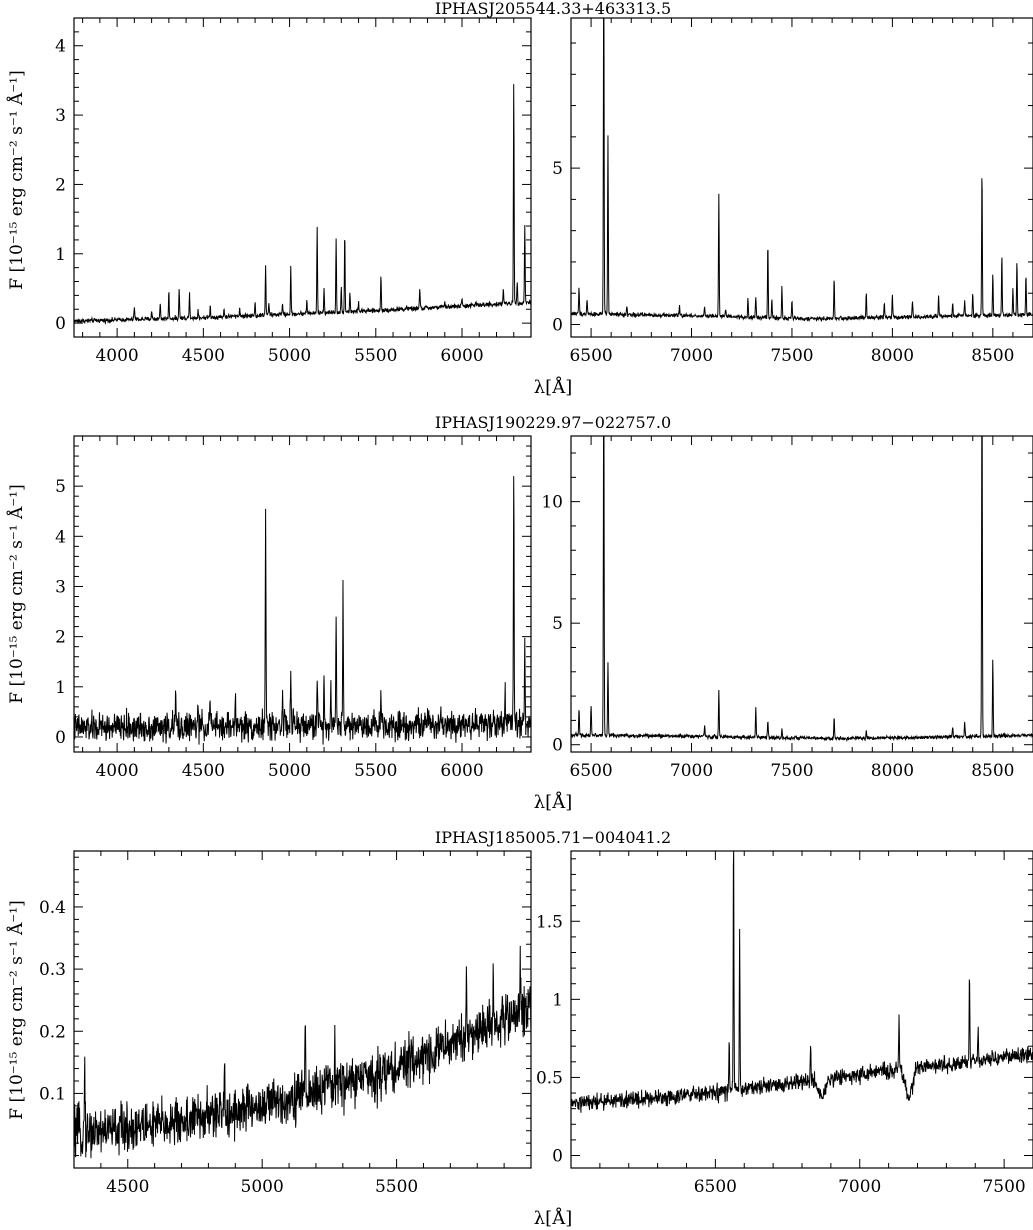 The width and height of the screenshot is (1033, 1230). Describe the element at coordinates (60, 255) in the screenshot. I see `row-1-left-ytick-label: 1` at that location.